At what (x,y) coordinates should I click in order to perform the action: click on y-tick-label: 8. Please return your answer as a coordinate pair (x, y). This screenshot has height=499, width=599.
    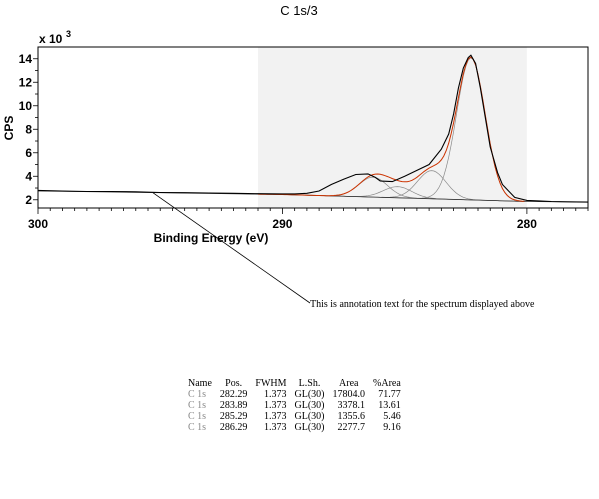
    Looking at the image, I should click on (28, 129).